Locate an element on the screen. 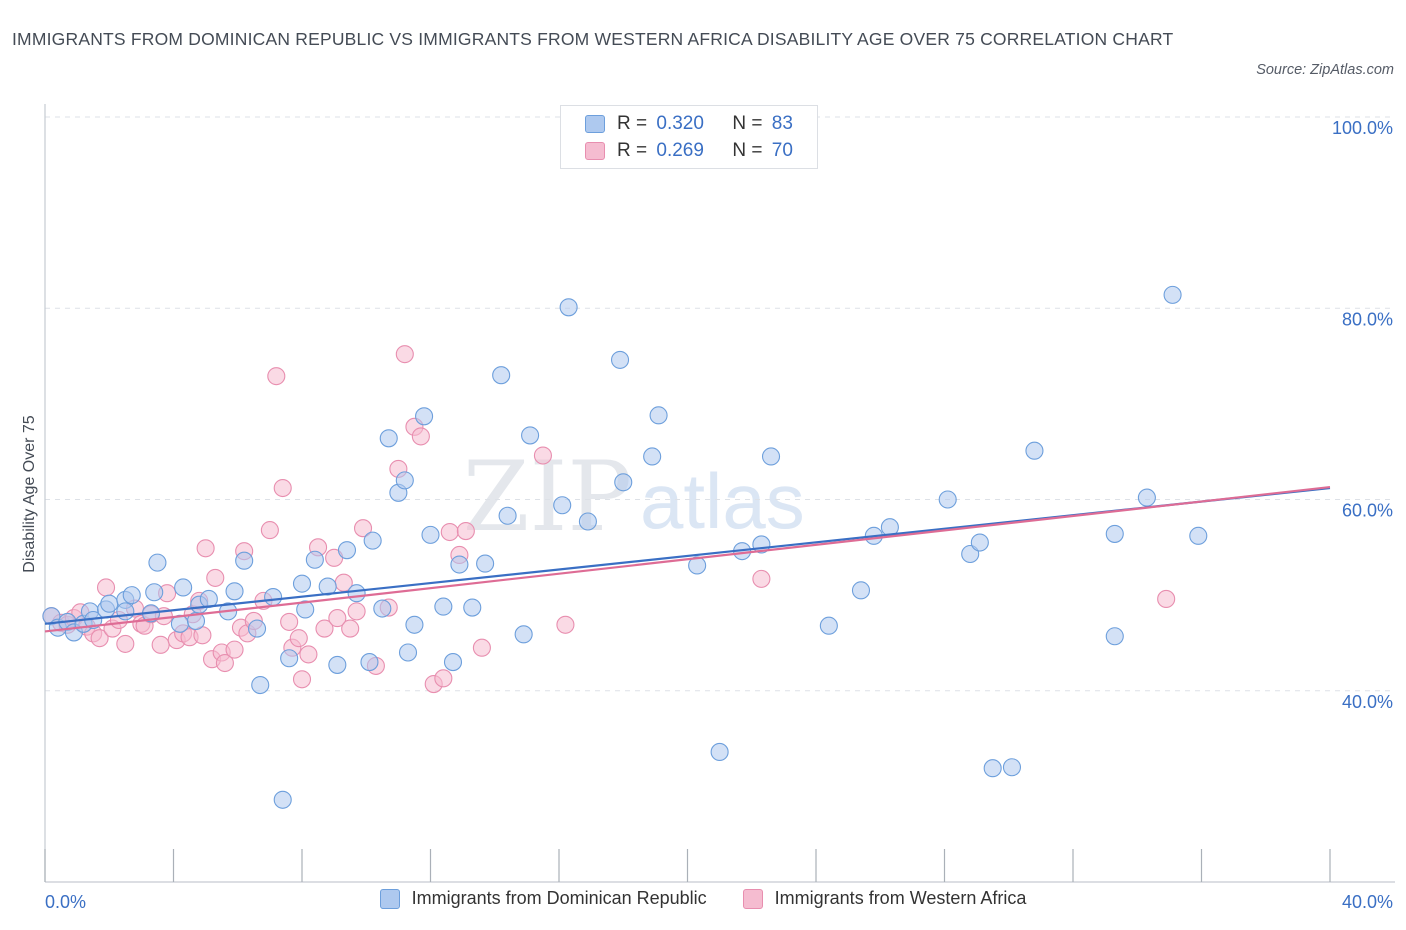  n-value: 70 is located at coordinates (782, 150).